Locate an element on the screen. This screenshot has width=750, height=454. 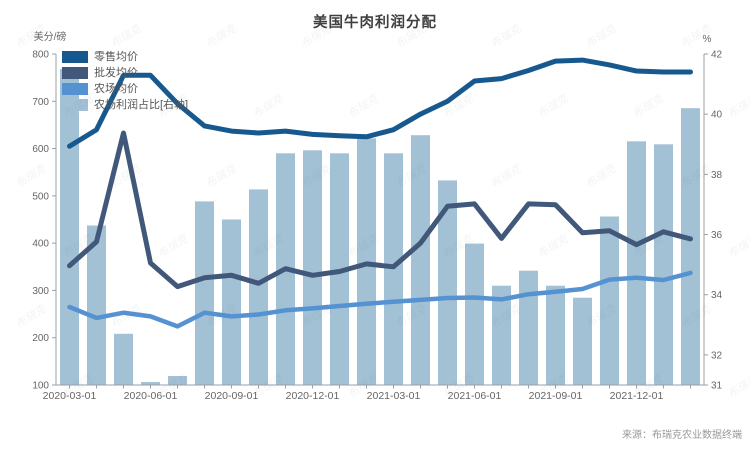
right-axis-tick-label: 40 is located at coordinates (717, 115).